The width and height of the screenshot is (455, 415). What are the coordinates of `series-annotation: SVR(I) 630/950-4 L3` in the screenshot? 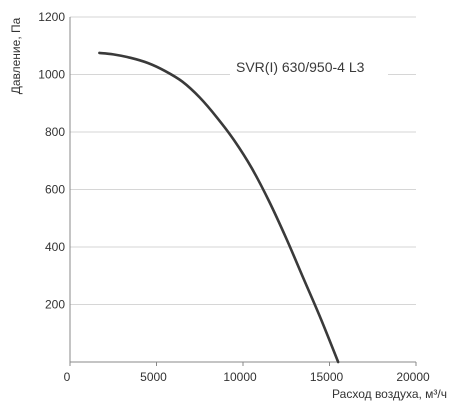 It's located at (300, 67).